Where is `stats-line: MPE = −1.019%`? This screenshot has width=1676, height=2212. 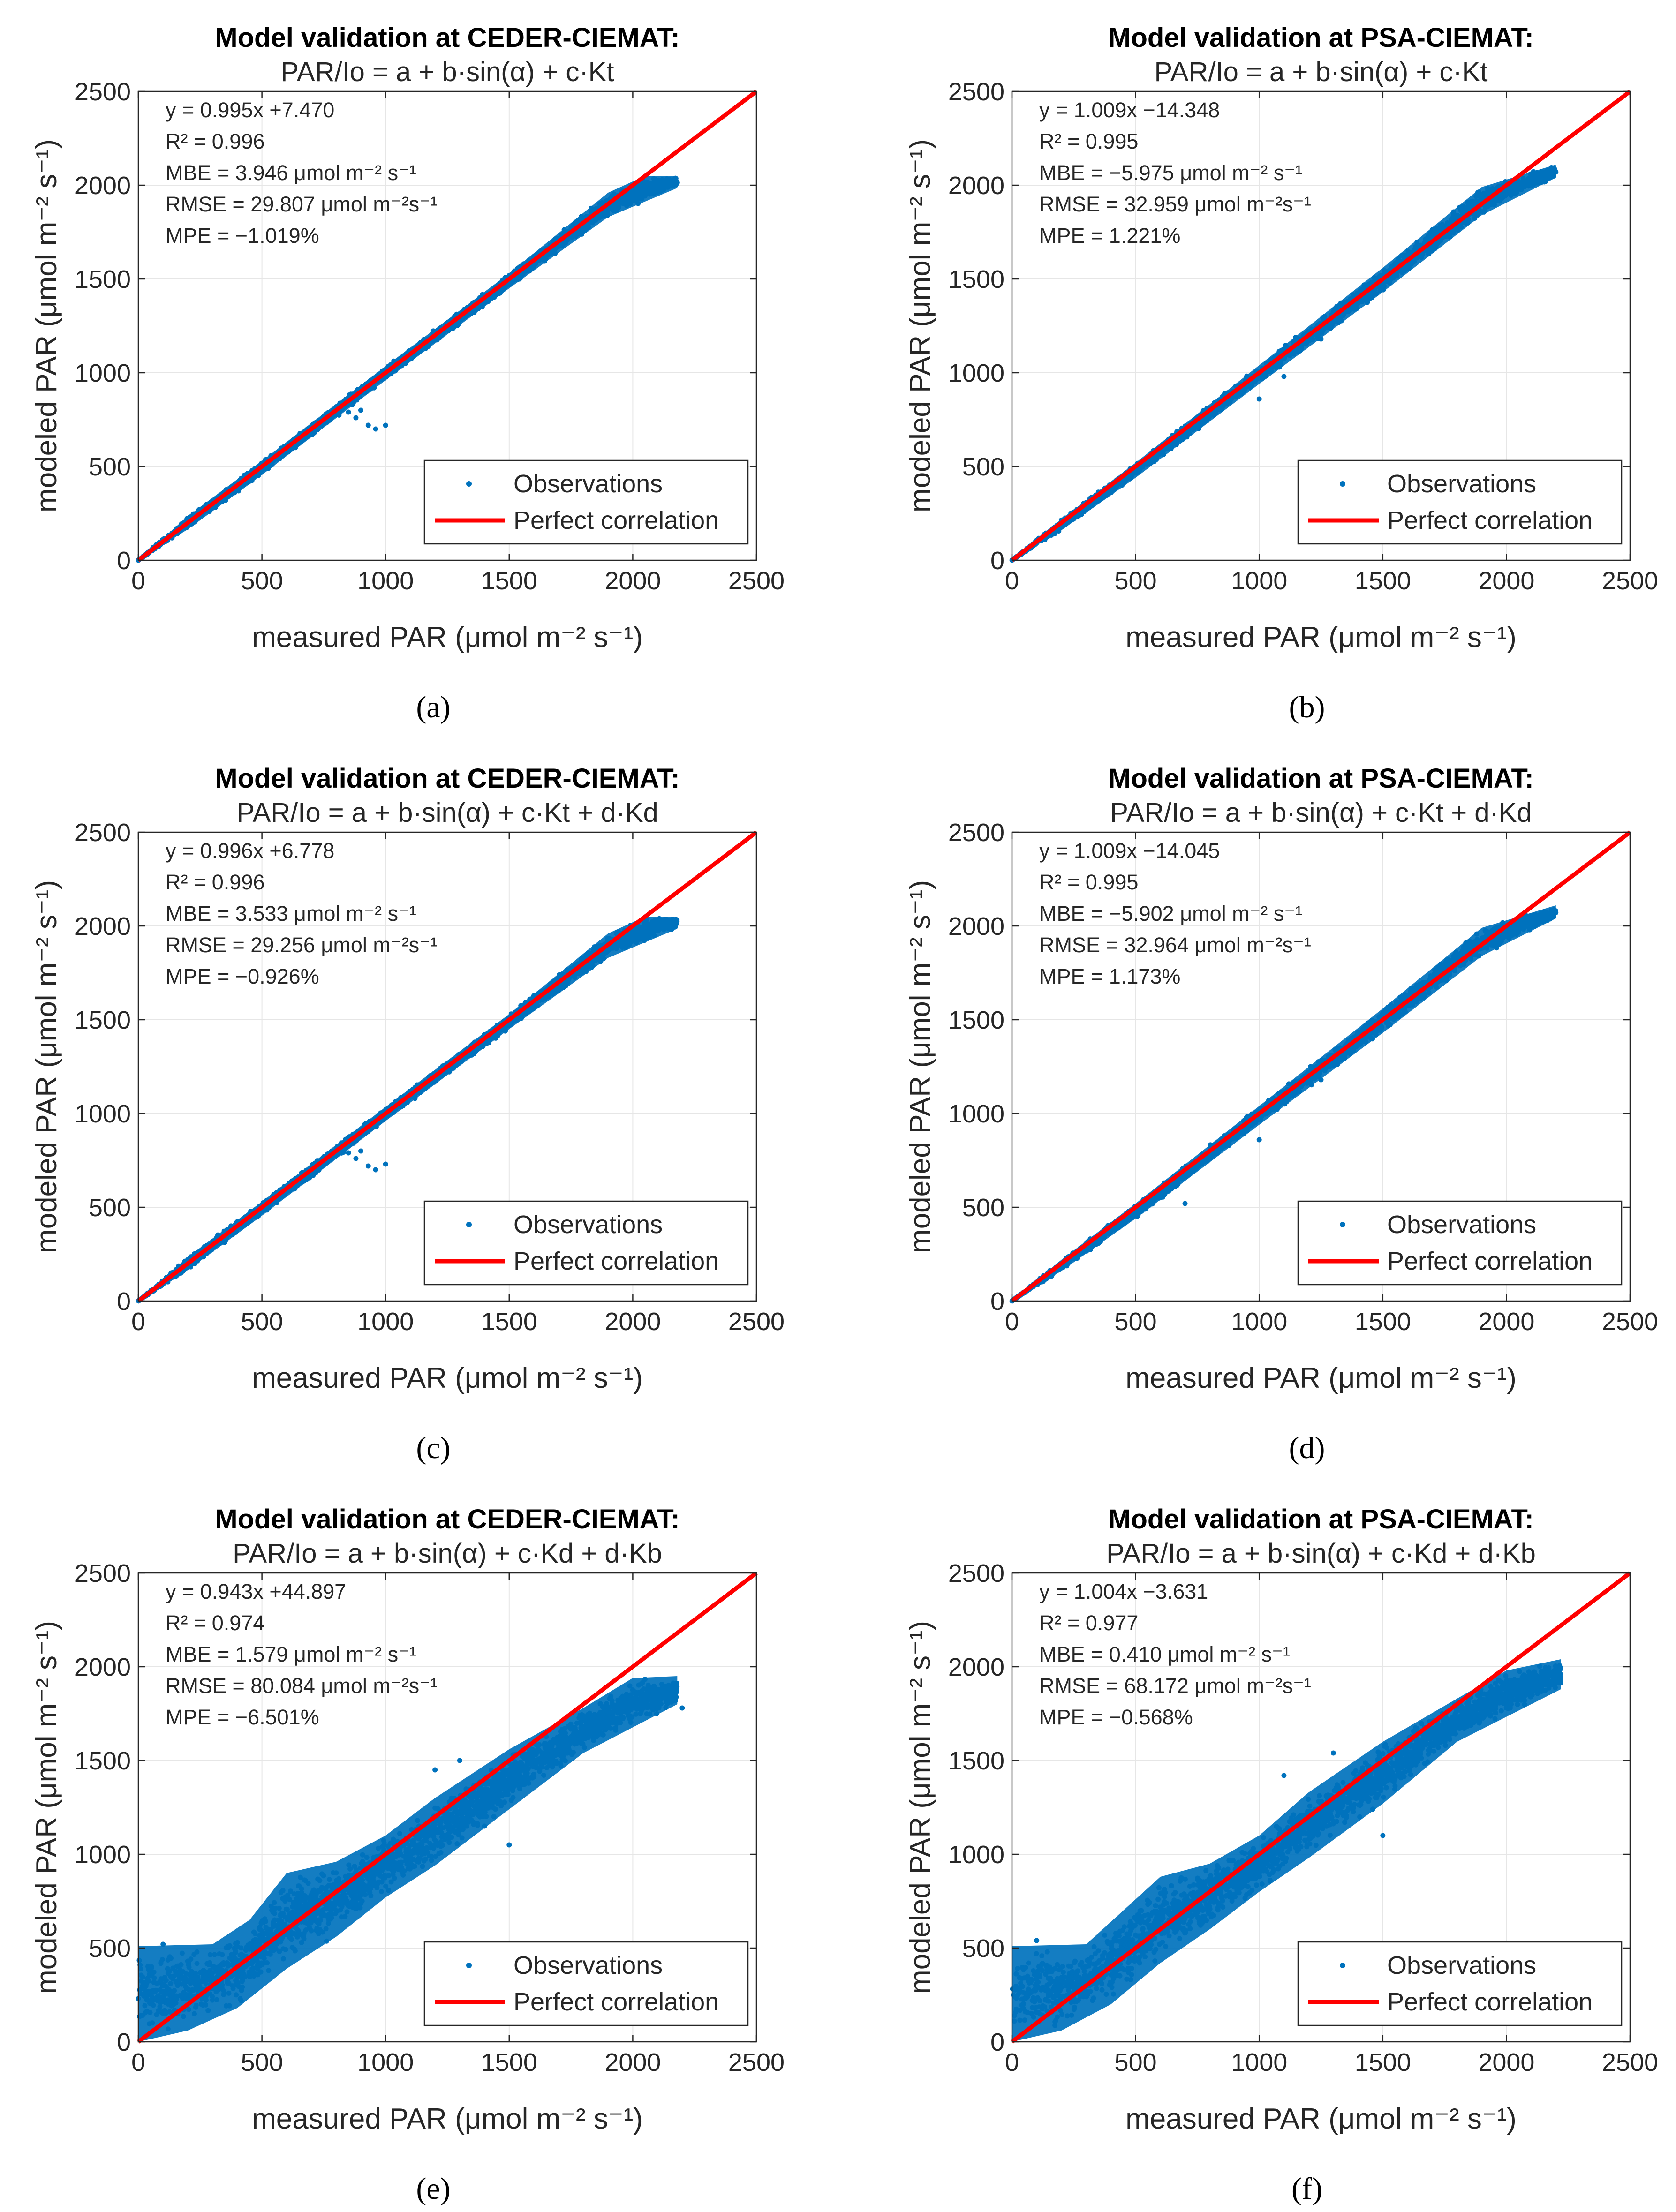
stats-line: MPE = −1.019% is located at coordinates (243, 236).